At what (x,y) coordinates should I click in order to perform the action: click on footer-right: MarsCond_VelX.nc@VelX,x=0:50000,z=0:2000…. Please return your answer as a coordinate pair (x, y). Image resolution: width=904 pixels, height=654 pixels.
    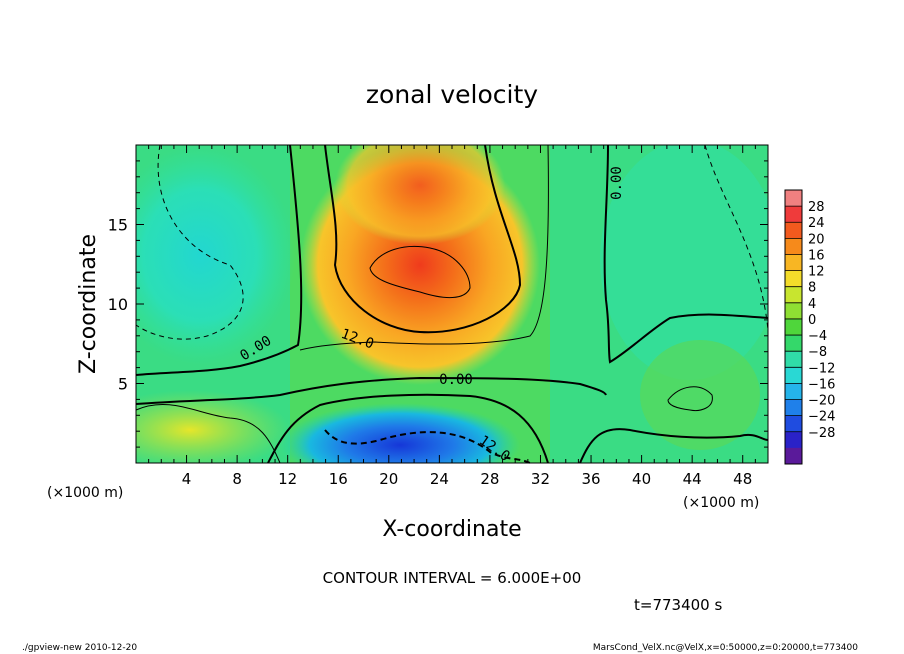
    Looking at the image, I should click on (725, 648).